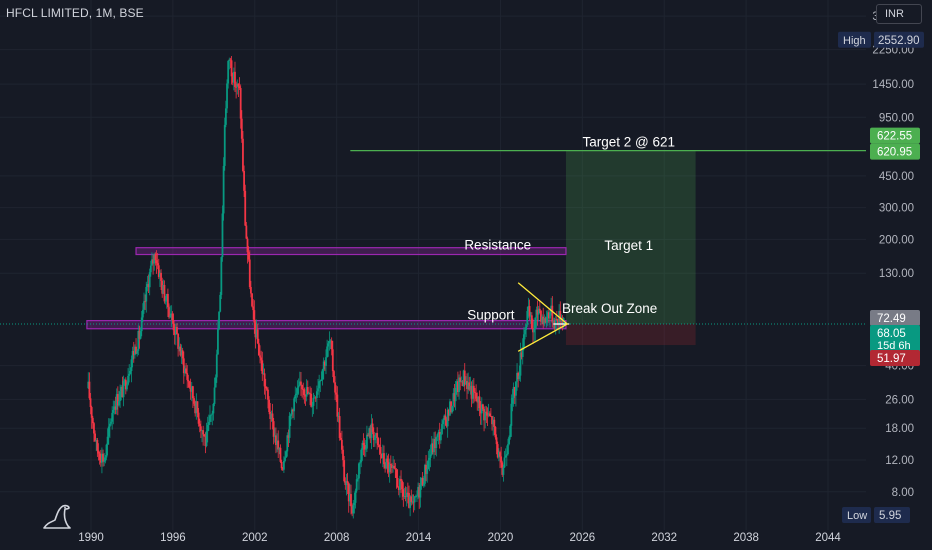 The image size is (932, 550). I want to click on x-tick-label: 2038, so click(746, 538).